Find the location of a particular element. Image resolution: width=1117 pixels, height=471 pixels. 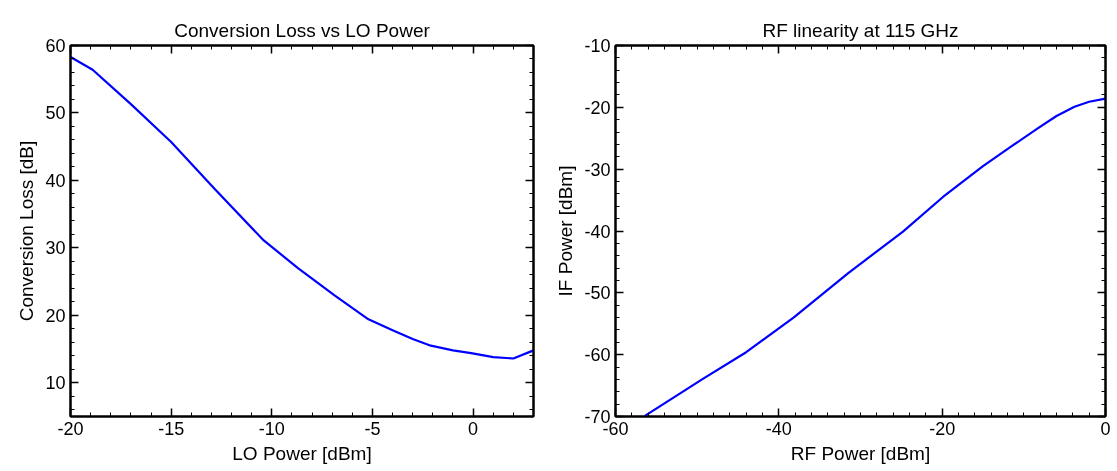

y-tick-label: -40 is located at coordinates (597, 231).